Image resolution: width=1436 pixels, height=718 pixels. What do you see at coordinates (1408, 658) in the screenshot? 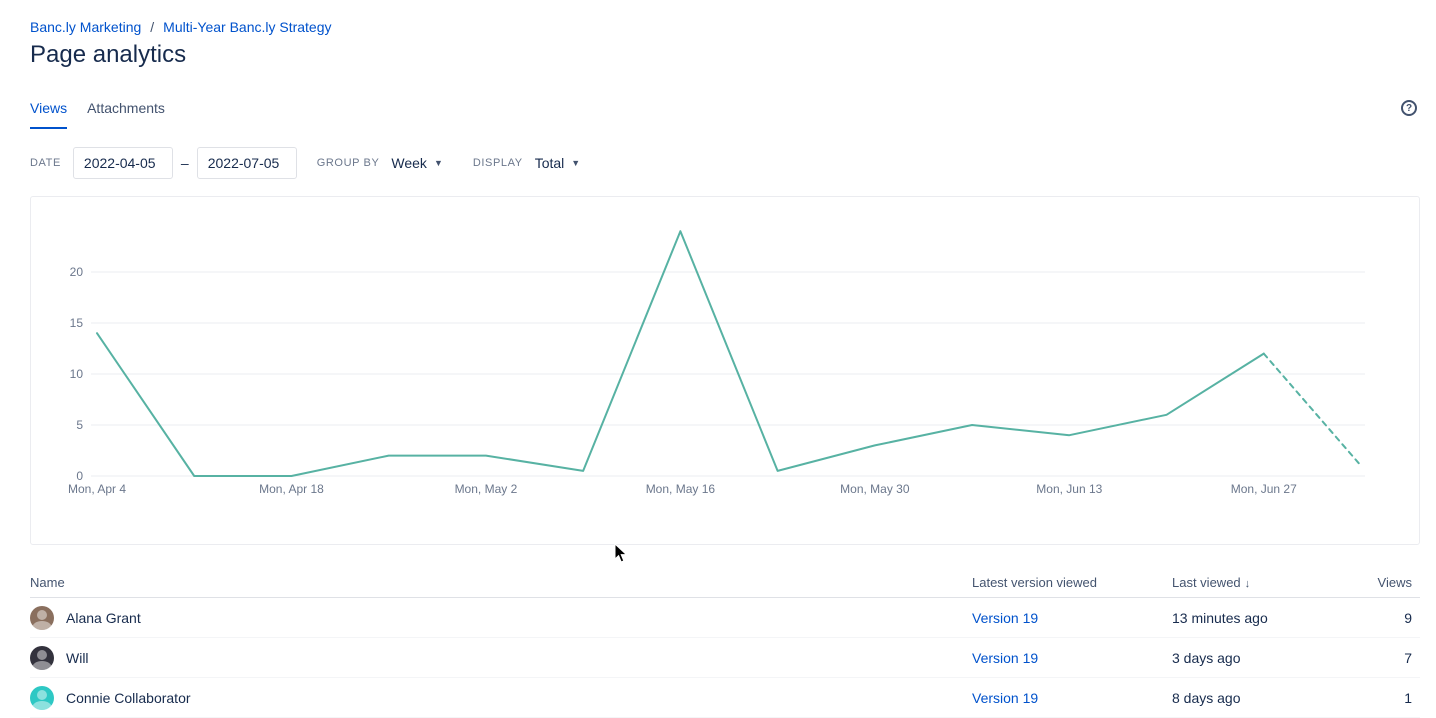
I see `views-count: 7` at bounding box center [1408, 658].